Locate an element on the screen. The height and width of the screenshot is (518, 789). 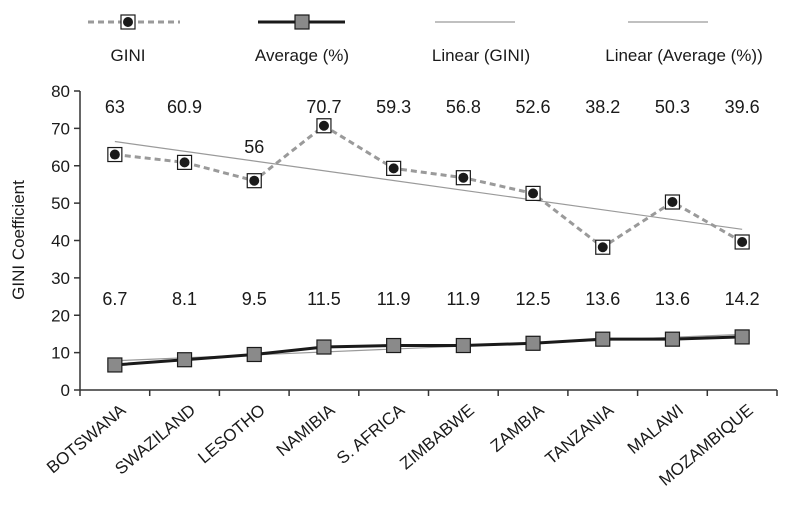
legend-average-label: Average (%) is located at coordinates (302, 55).